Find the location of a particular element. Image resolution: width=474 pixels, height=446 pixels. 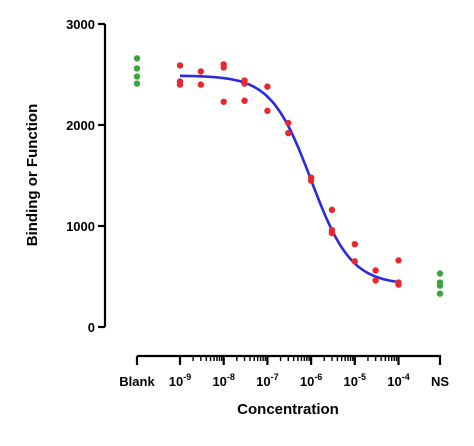

x-tick-label-ns: NS is located at coordinates (440, 381).